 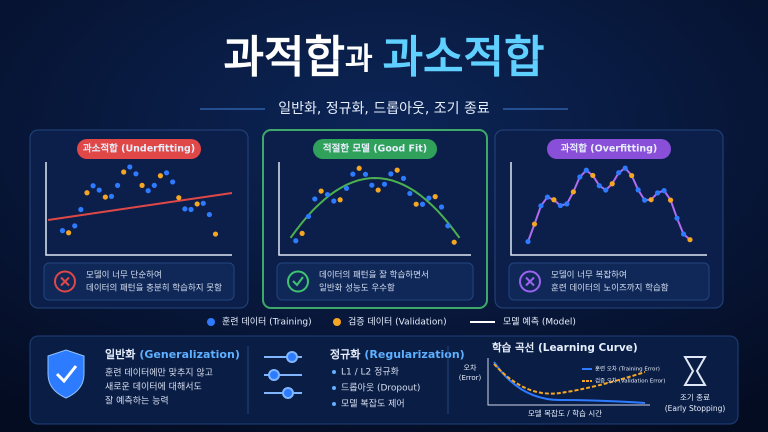 What do you see at coordinates (370, 372) in the screenshot?
I see `reg-item: L1 / L2 정규화` at bounding box center [370, 372].